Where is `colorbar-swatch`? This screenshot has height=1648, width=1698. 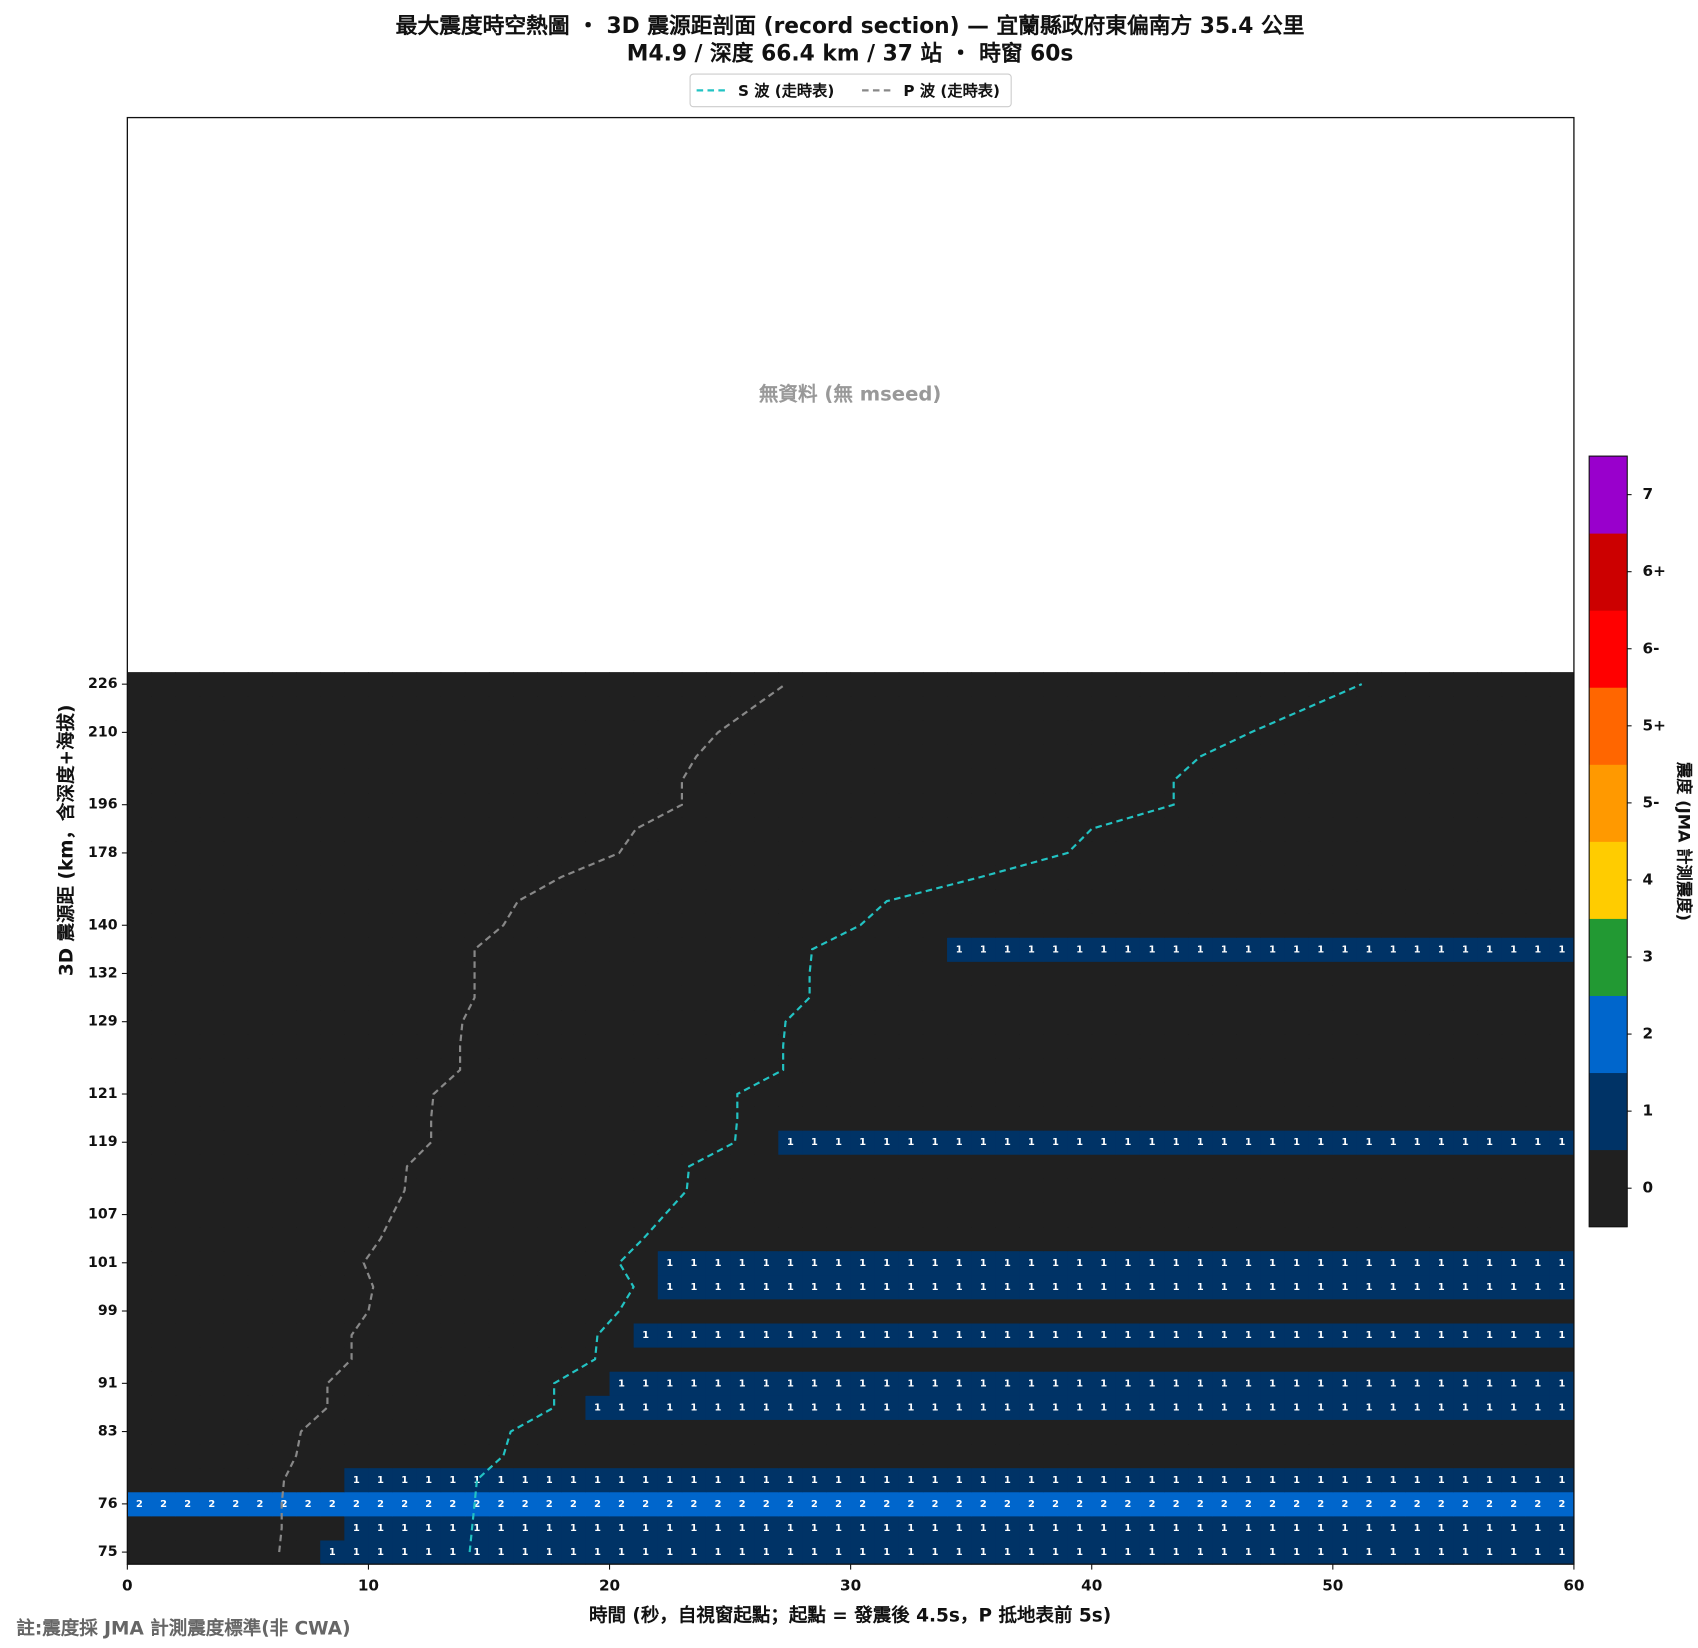 colorbar-swatch is located at coordinates (1608, 572).